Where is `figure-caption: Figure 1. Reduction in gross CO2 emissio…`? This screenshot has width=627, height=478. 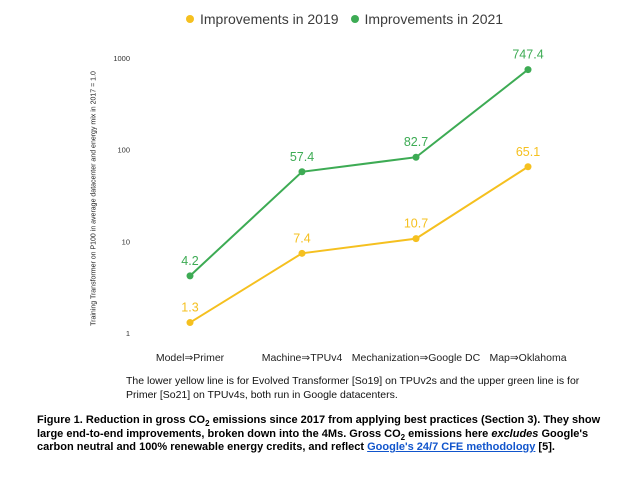
figure-caption: Figure 1. Reduction in gross CO2 emissio… is located at coordinates (327, 434).